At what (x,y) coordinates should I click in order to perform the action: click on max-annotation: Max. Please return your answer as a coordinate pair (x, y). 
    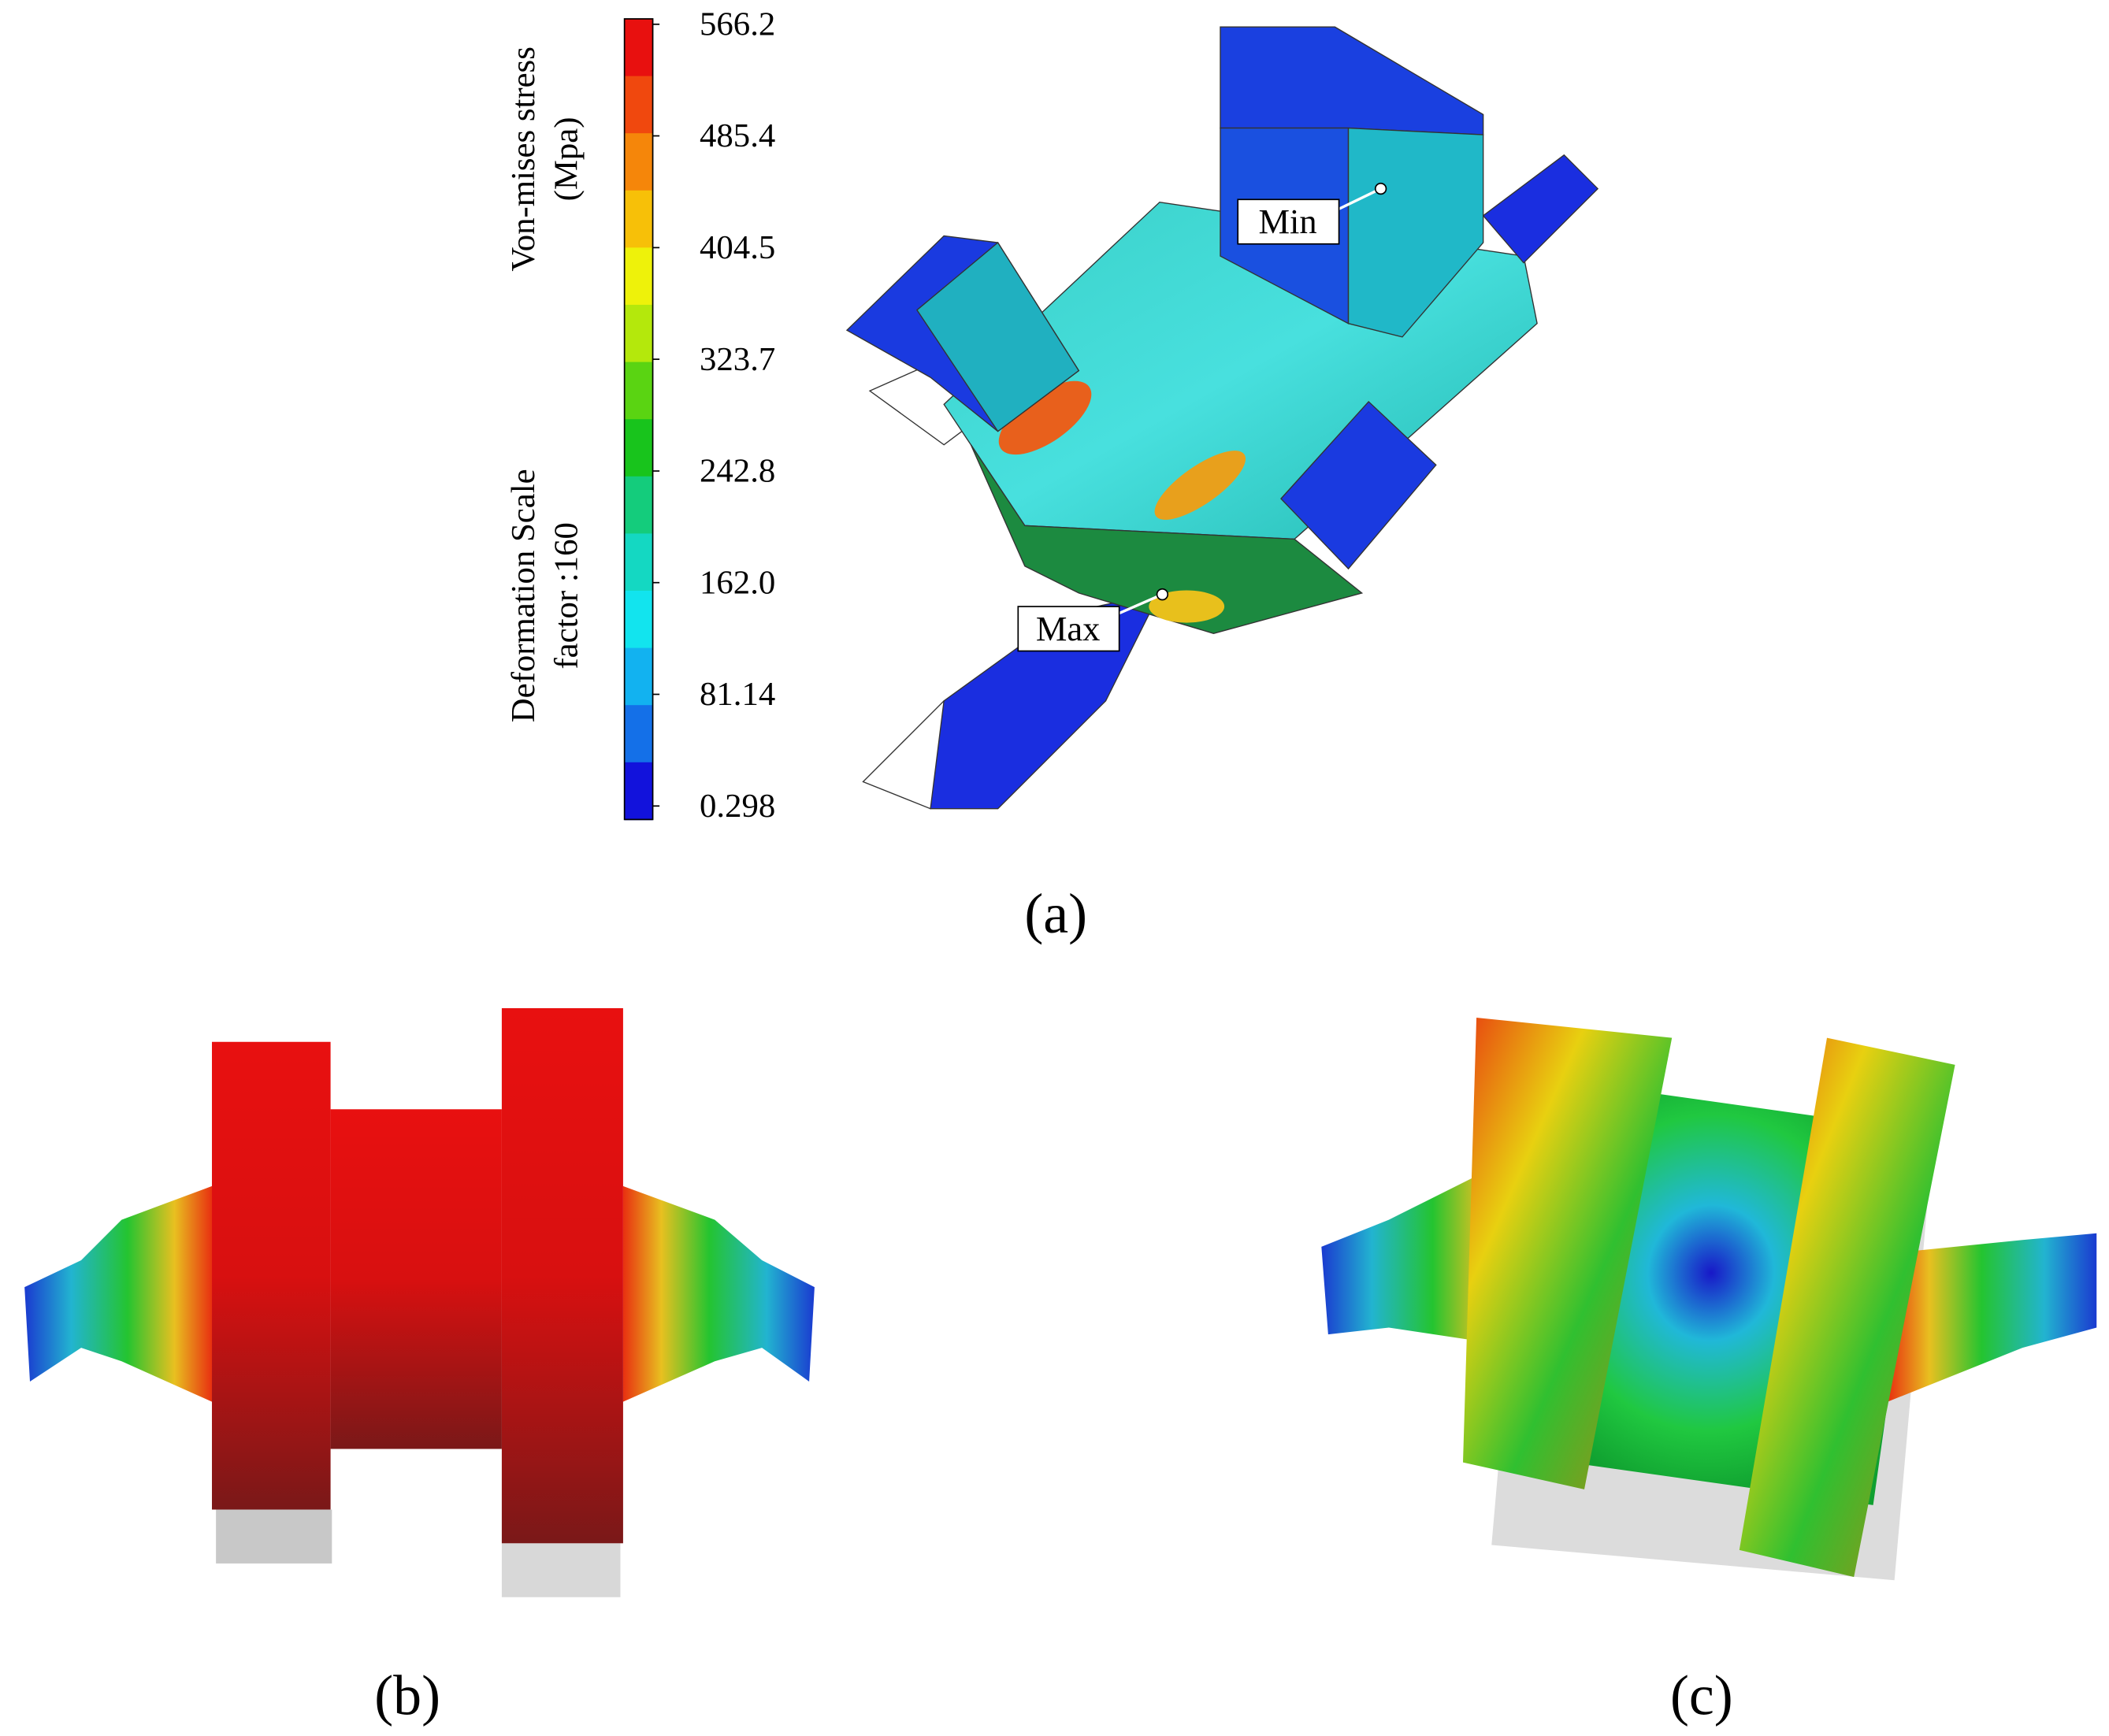
    Looking at the image, I should click on (1093, 620).